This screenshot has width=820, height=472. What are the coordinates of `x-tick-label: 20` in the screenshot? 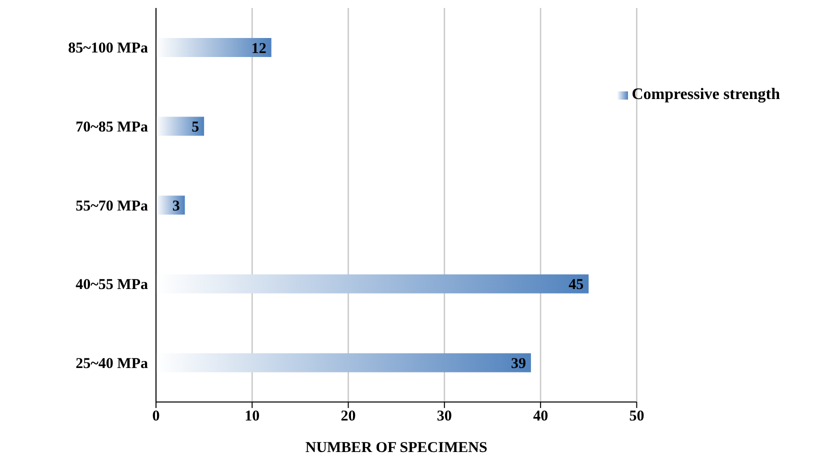 It's located at (348, 416).